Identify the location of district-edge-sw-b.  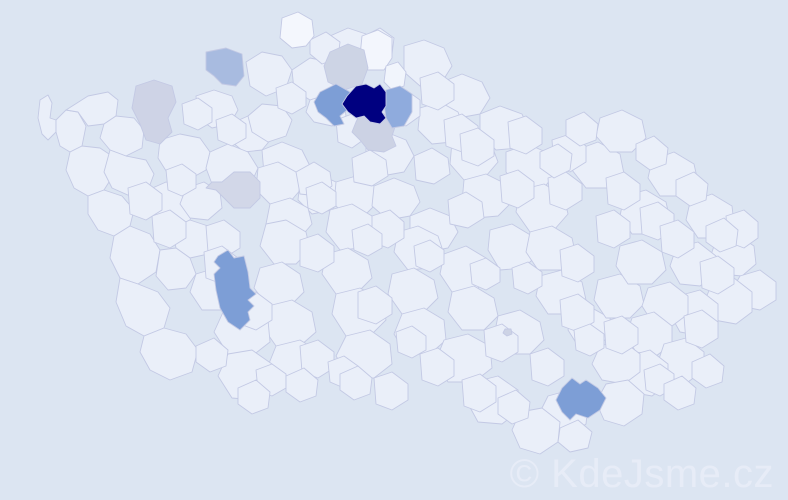
(254, 397).